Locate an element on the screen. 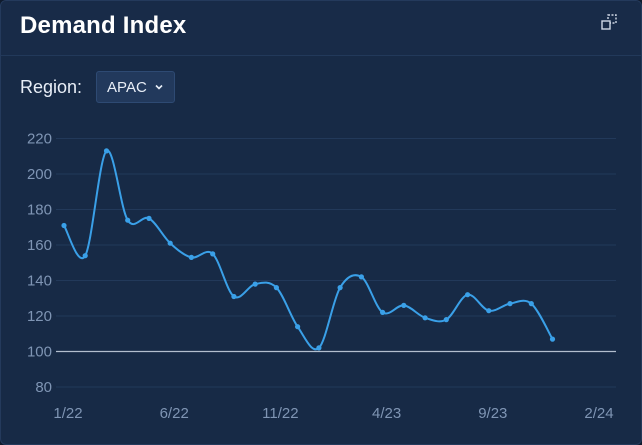 The image size is (642, 445). region-label: Region: is located at coordinates (51, 86).